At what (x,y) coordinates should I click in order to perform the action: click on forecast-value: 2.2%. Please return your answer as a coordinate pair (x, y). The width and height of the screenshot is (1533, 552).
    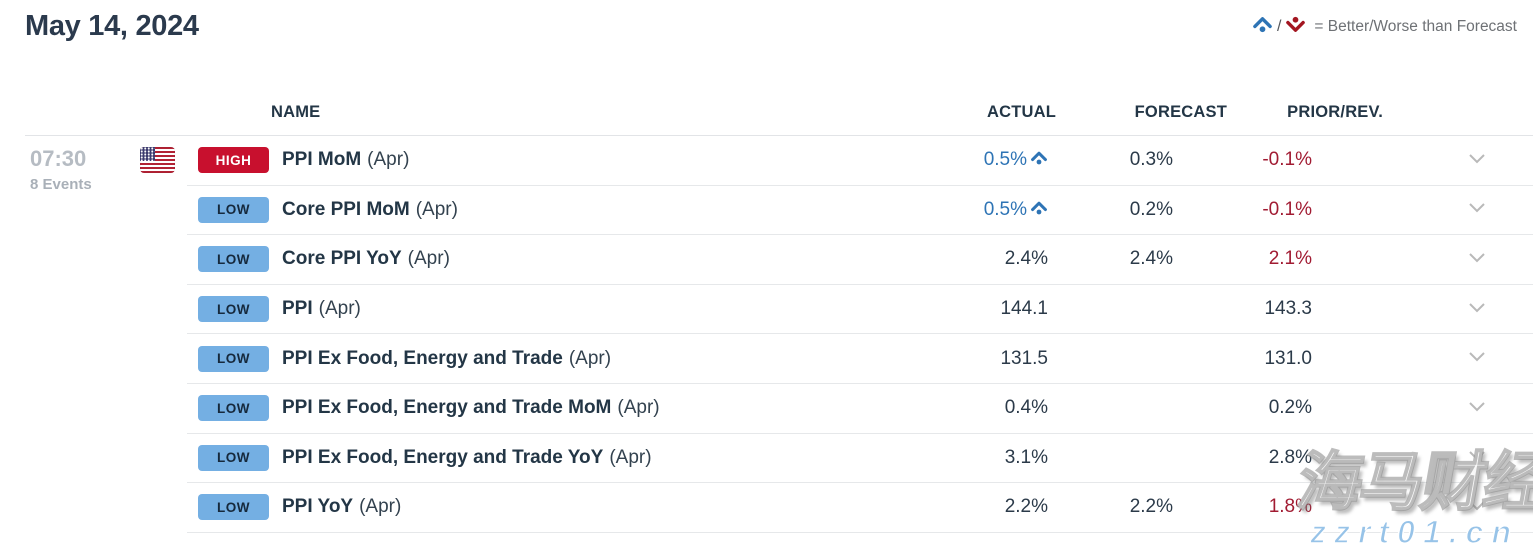
    Looking at the image, I should click on (1151, 507).